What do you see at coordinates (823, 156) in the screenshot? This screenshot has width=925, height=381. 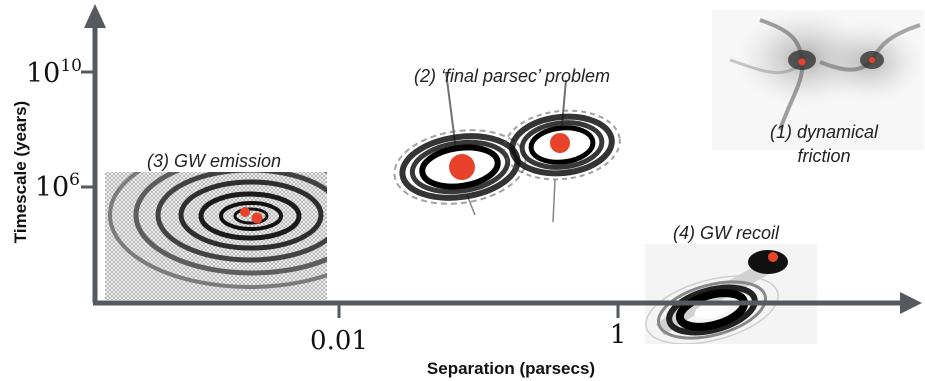 I see `dynamical-friction-label-line2: friction` at bounding box center [823, 156].